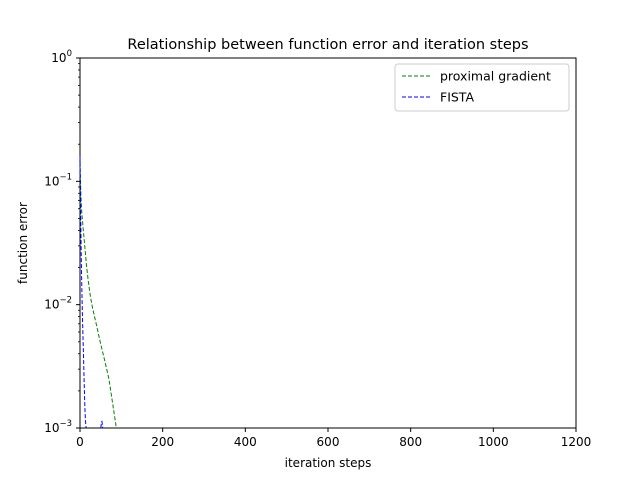 This screenshot has height=480, width=640. Describe the element at coordinates (80, 442) in the screenshot. I see `x-tick-label: 0` at that location.